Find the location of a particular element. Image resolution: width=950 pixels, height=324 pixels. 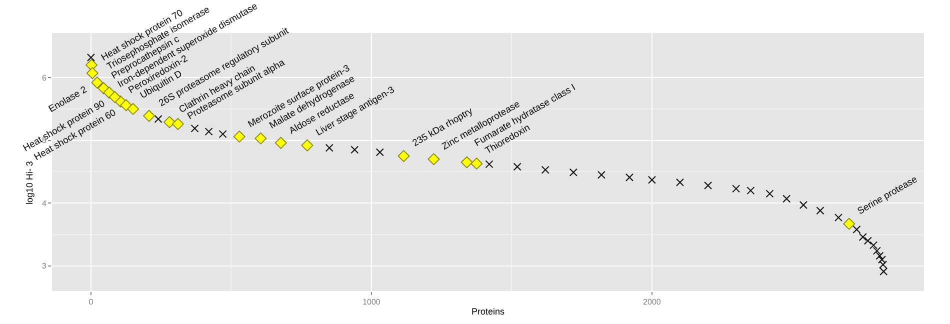

x-axis-title: Proteins is located at coordinates (488, 311).